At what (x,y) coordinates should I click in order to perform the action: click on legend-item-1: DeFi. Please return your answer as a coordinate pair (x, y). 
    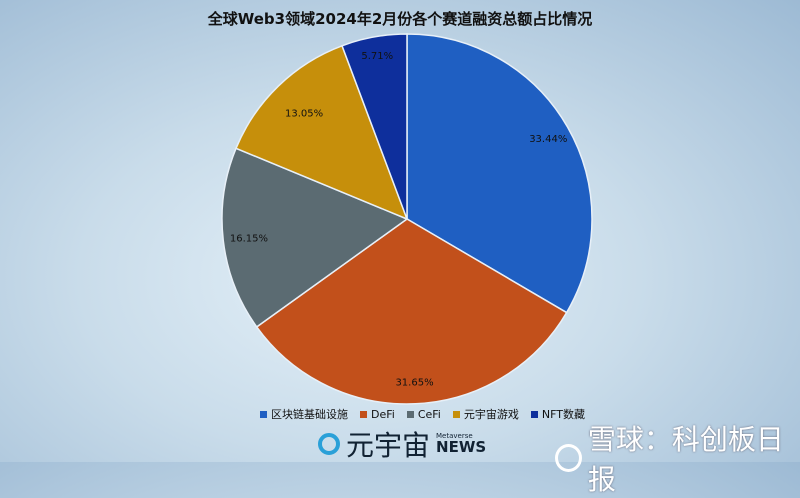
    Looking at the image, I should click on (377, 414).